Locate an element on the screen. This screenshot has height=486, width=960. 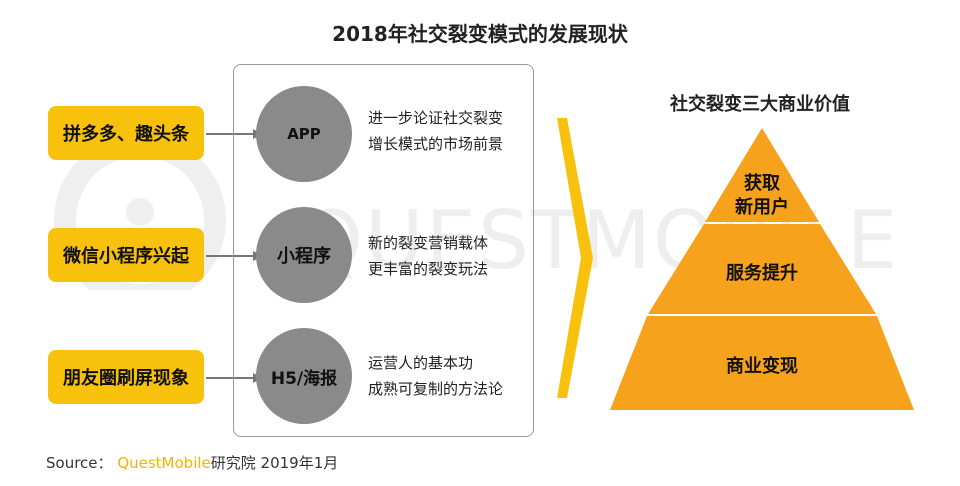
left-item-3: 朋友圈刷屏现象 is located at coordinates (126, 377).